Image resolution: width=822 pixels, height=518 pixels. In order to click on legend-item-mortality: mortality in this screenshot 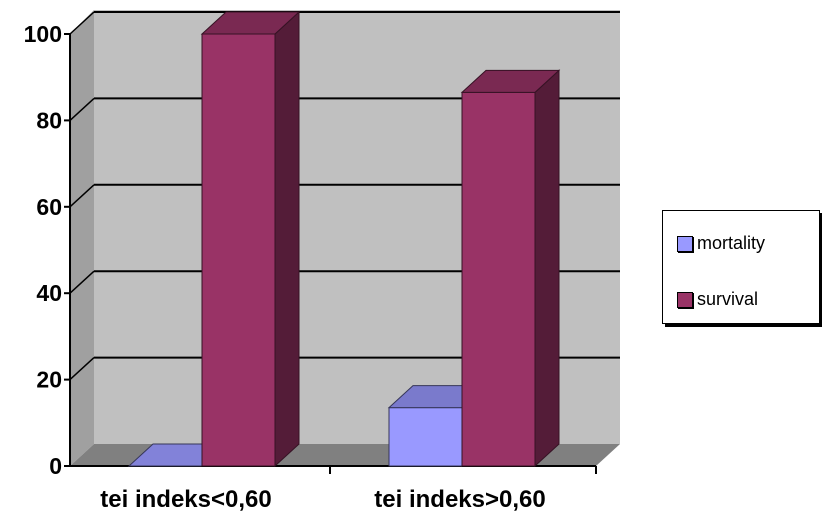, I will do `click(721, 243)`.